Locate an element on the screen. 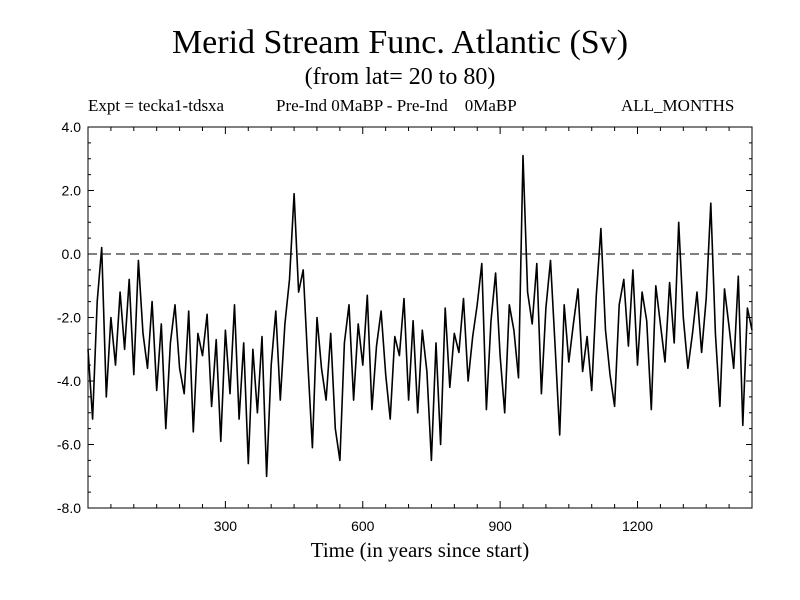 The image size is (800, 600). x-tick-label: 300 is located at coordinates (226, 526).